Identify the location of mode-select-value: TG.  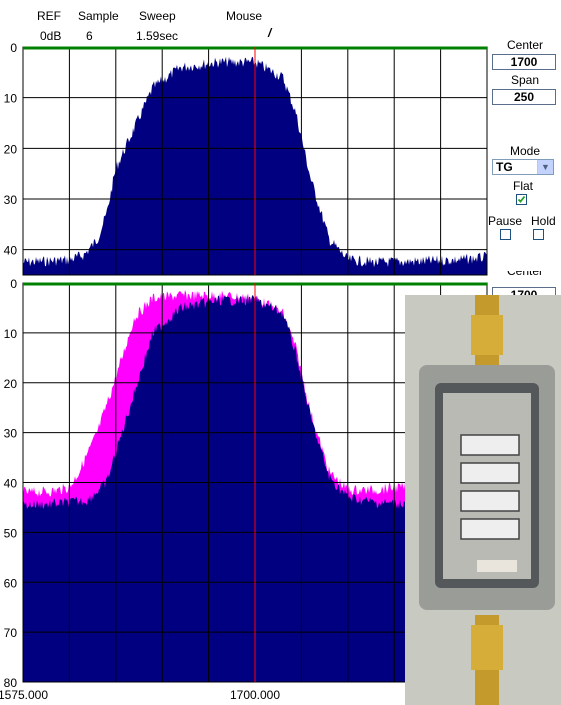
(504, 167).